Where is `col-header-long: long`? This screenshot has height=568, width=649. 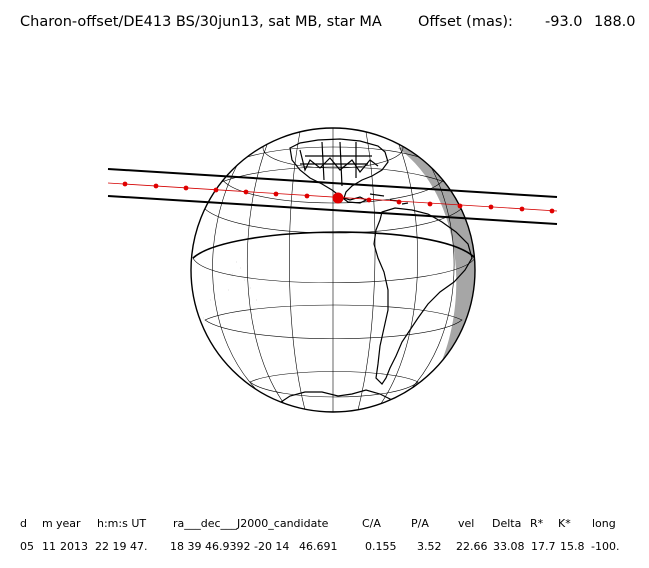 col-header-long: long is located at coordinates (604, 523).